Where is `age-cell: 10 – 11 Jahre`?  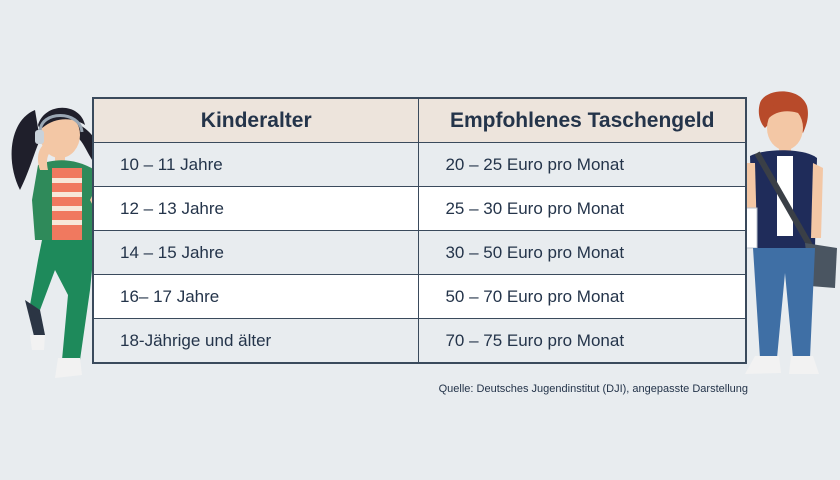
age-cell: 10 – 11 Jahre is located at coordinates (256, 164).